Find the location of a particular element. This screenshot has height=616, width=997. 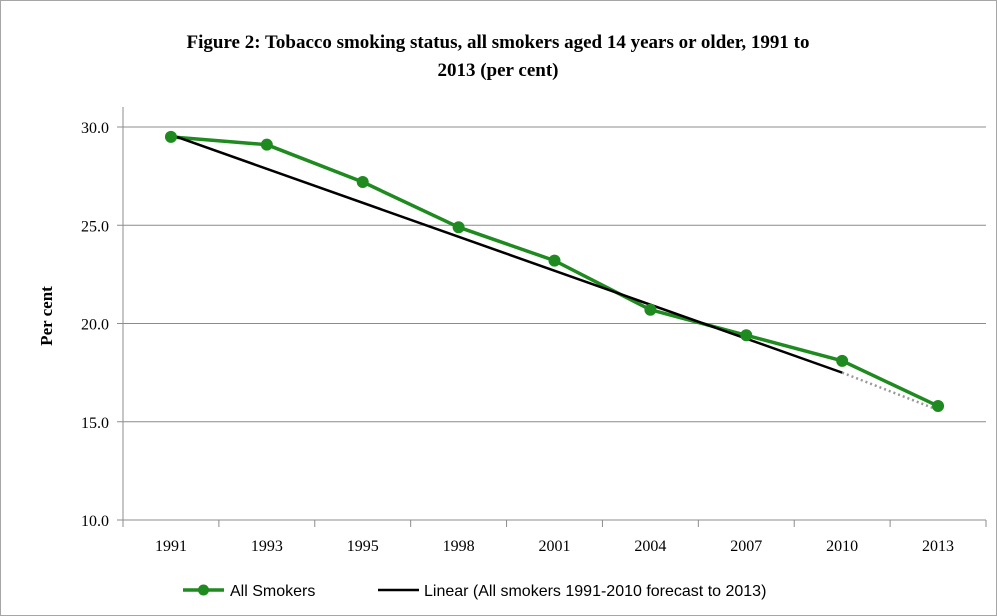

x-tick-label-1995: 1995 is located at coordinates (363, 546).